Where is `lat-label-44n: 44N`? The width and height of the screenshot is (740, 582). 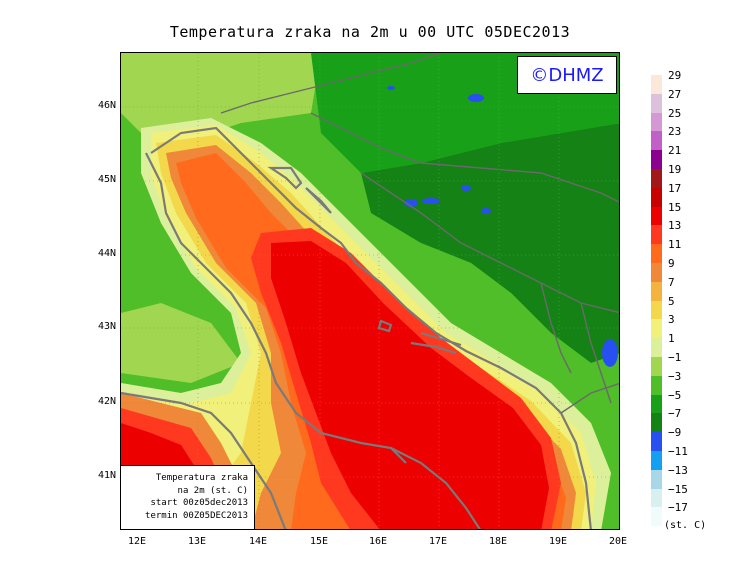 lat-label-44n: 44N is located at coordinates (106, 253).